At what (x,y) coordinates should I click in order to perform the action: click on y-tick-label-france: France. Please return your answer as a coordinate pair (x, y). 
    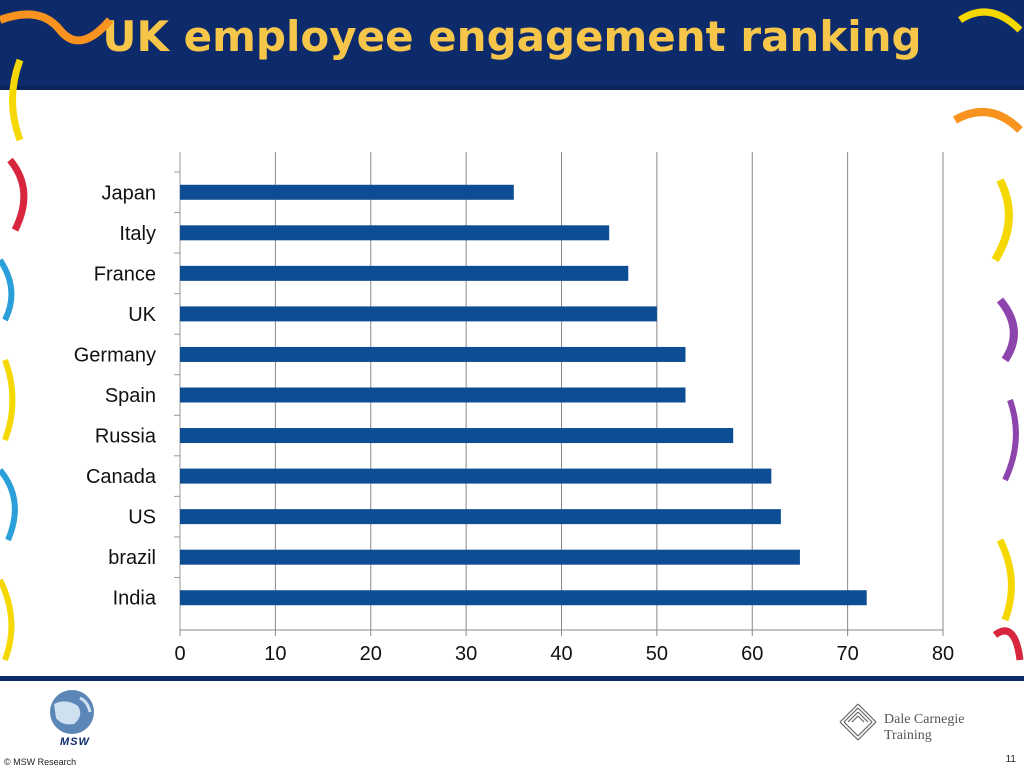
    Looking at the image, I should click on (125, 274).